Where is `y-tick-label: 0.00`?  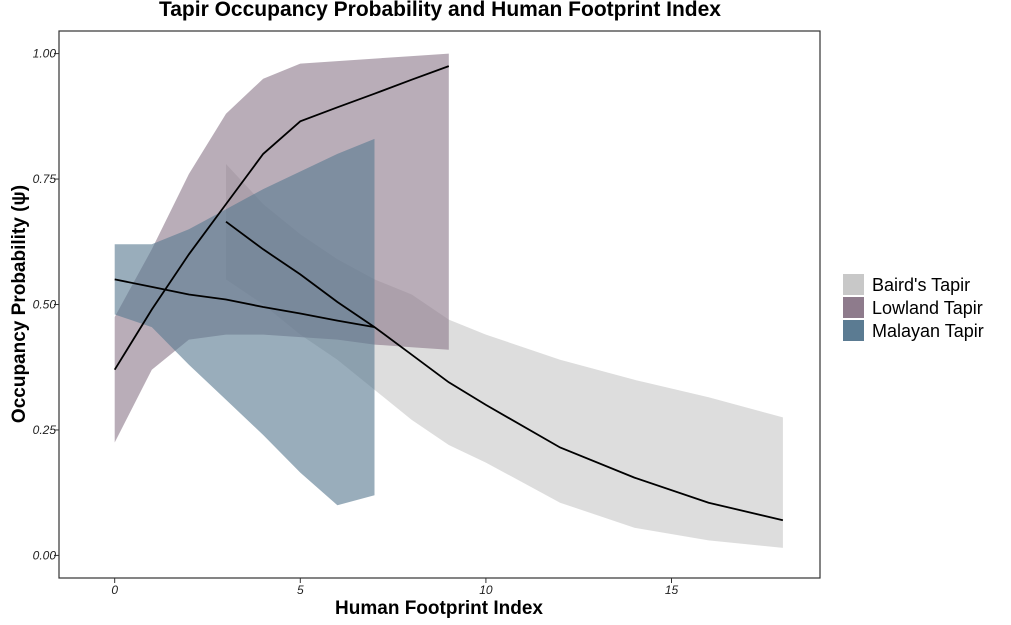
y-tick-label: 0.00 is located at coordinates (45, 555).